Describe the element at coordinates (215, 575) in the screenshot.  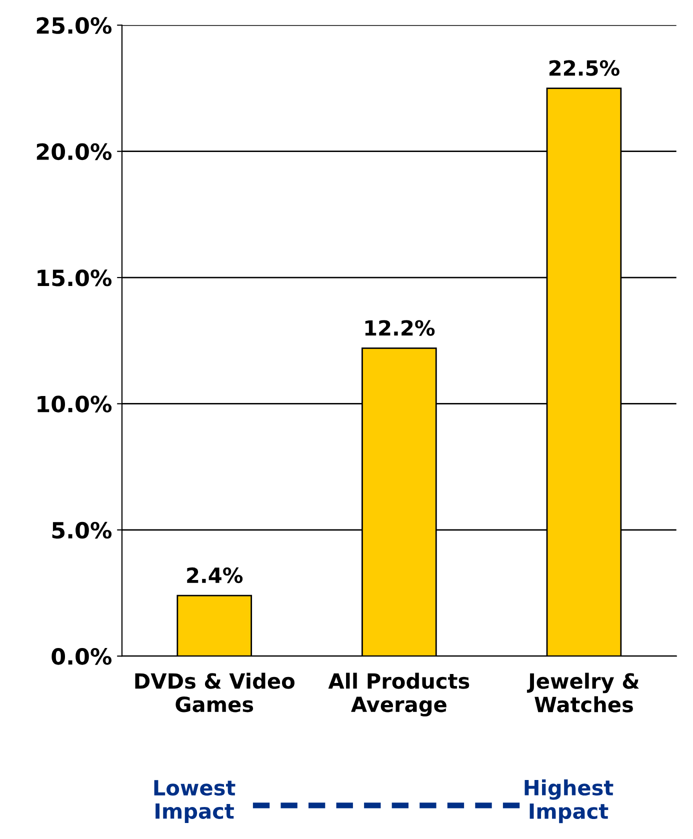
I see `data-label: 2.4%` at that location.